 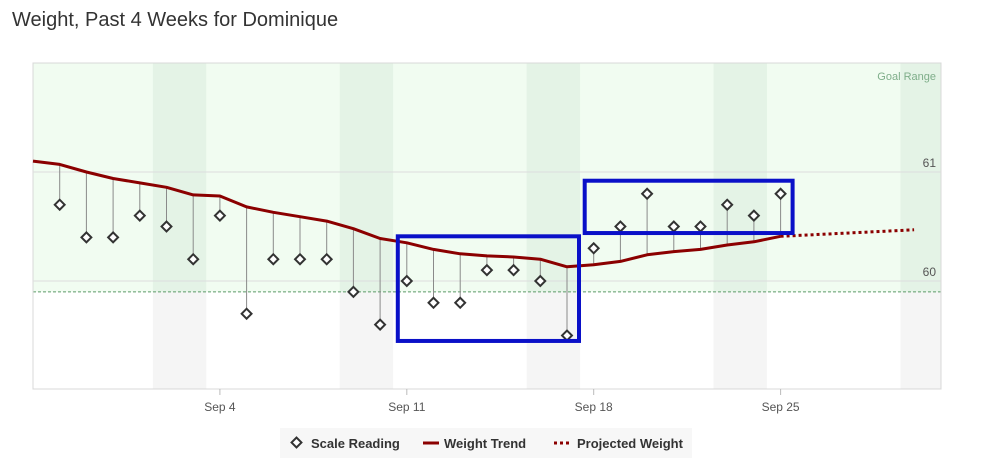 What do you see at coordinates (406, 407) in the screenshot?
I see `x-tick-label: Sep 11` at bounding box center [406, 407].